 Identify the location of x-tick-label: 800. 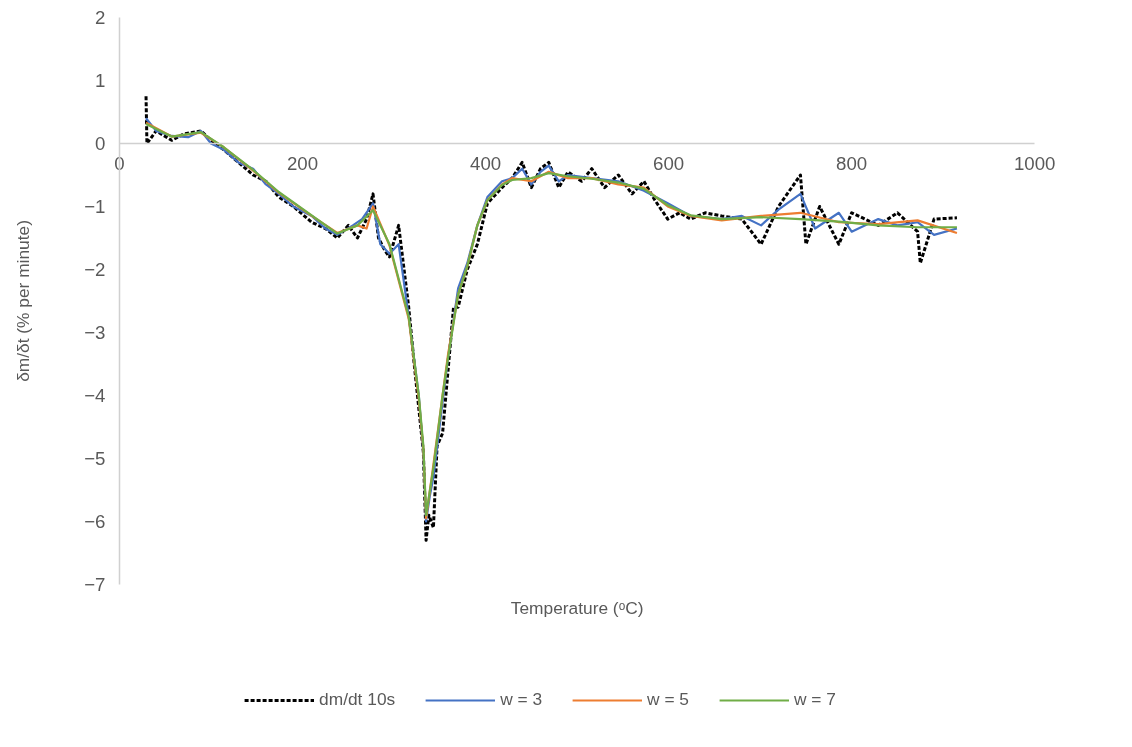
(852, 164).